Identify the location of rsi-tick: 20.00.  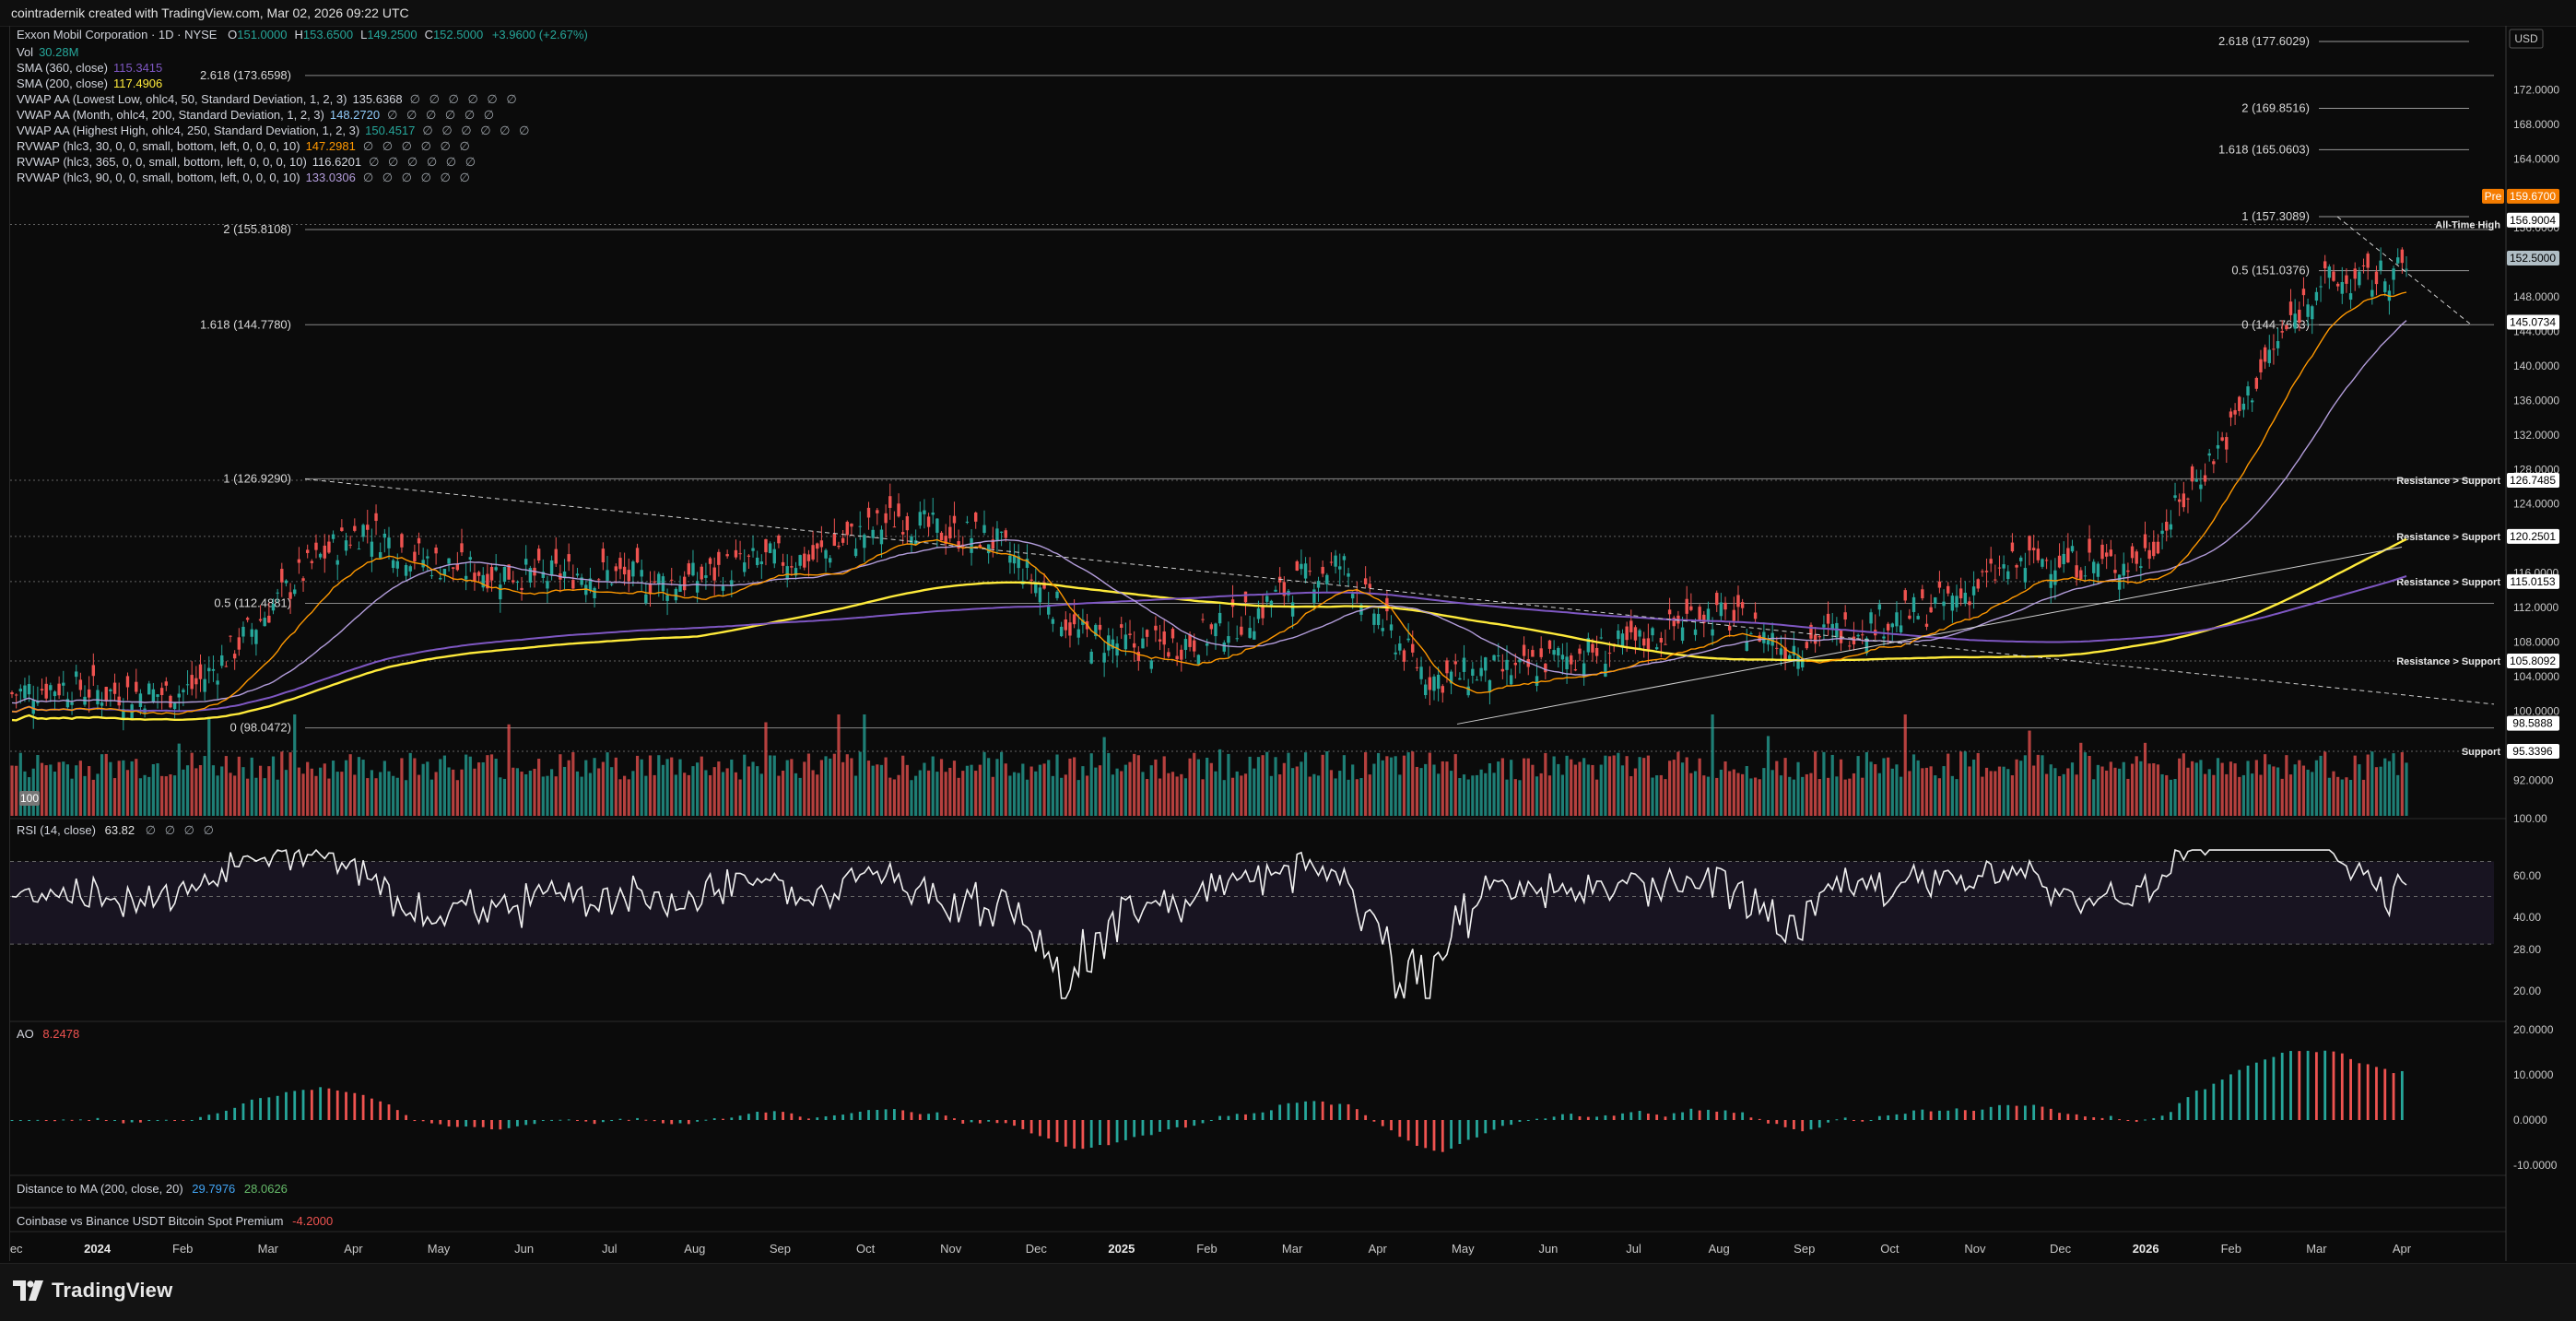
(2527, 991).